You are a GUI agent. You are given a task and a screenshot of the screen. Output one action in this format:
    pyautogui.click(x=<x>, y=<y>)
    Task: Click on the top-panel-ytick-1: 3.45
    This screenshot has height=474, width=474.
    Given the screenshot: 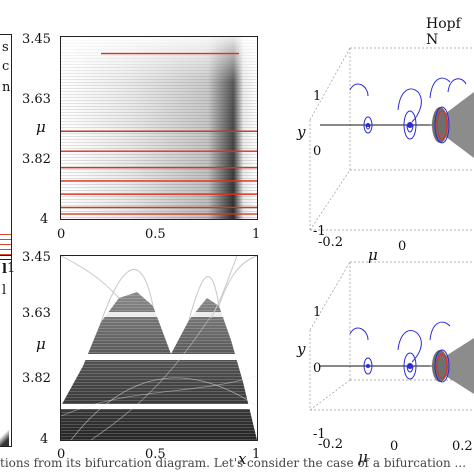 What is the action you would take?
    pyautogui.click(x=36, y=39)
    